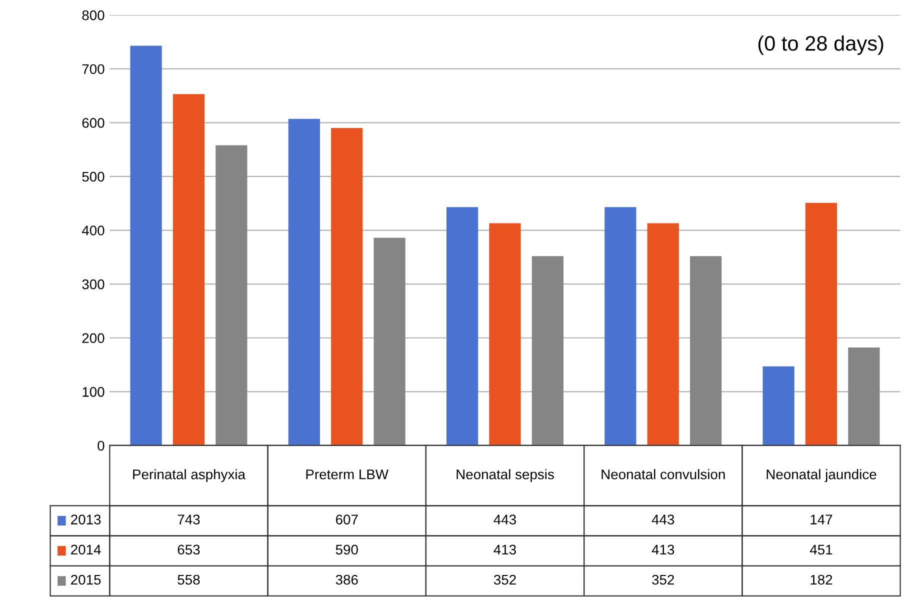 Image resolution: width=914 pixels, height=602 pixels. Describe the element at coordinates (93, 231) in the screenshot. I see `y-tick-label: 400` at that location.